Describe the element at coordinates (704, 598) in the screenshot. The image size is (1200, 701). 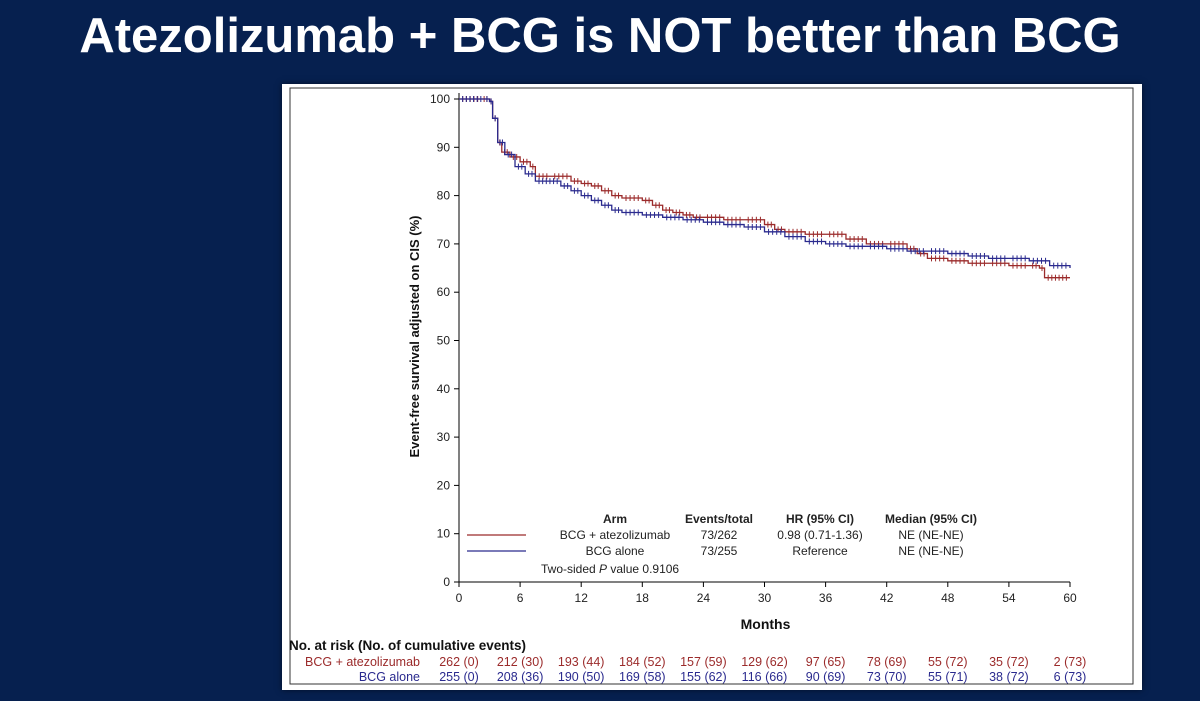
I see `x-tick-label: 24` at that location.